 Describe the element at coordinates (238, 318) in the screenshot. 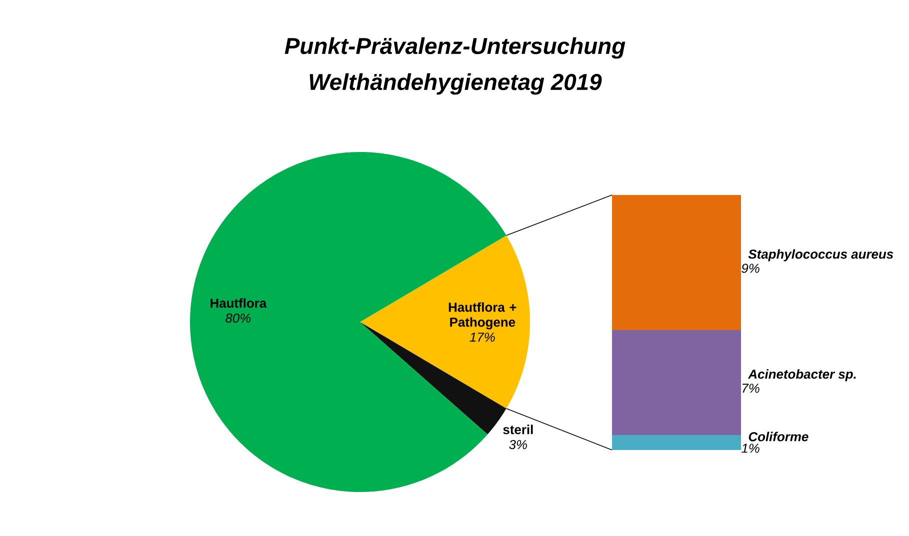

I see `data-label: 80%` at that location.